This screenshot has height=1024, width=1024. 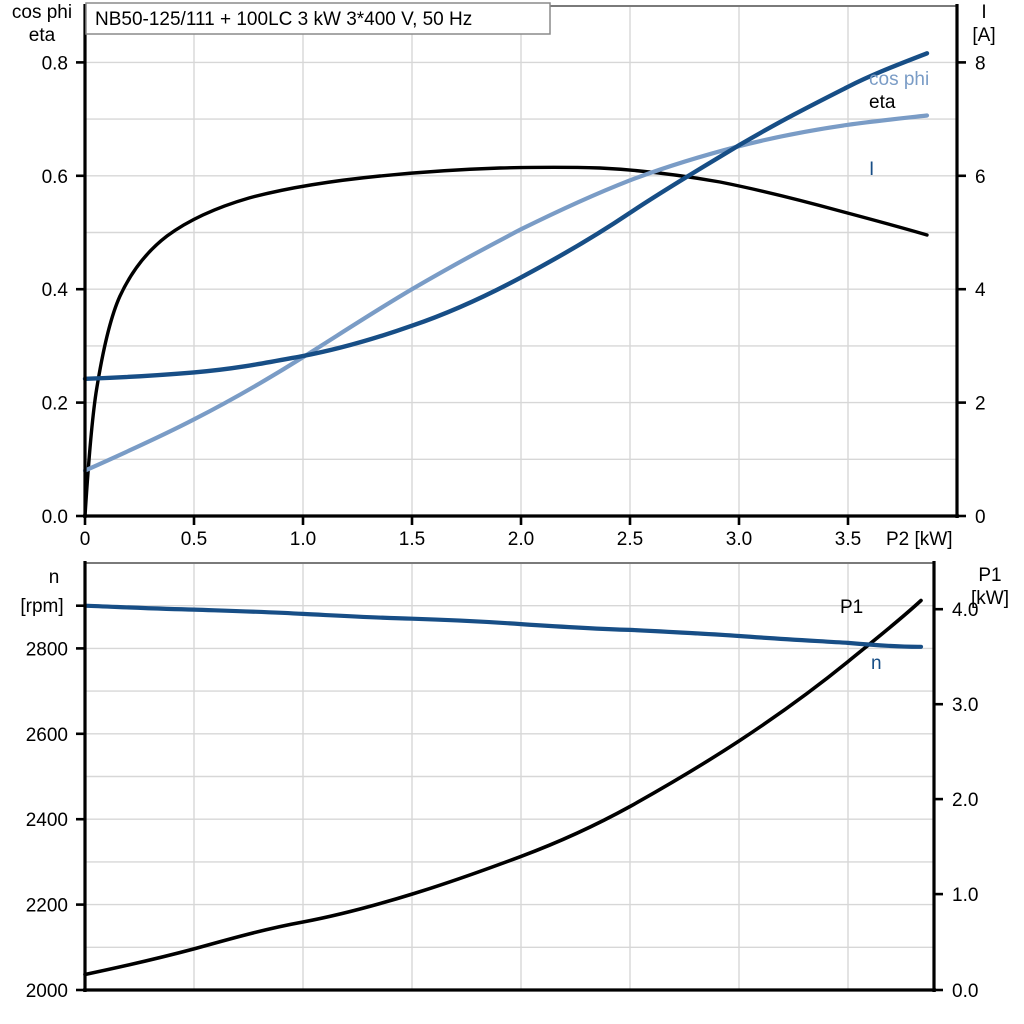 What do you see at coordinates (965, 991) in the screenshot?
I see `bottom-right-tick-0: 0.0` at bounding box center [965, 991].